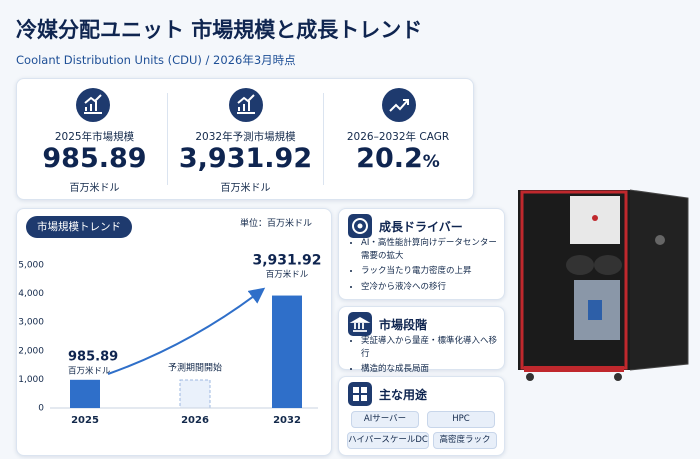 This screenshot has width=700, height=459. Describe the element at coordinates (85, 420) in the screenshot. I see `x-tick-label: 2025` at that location.